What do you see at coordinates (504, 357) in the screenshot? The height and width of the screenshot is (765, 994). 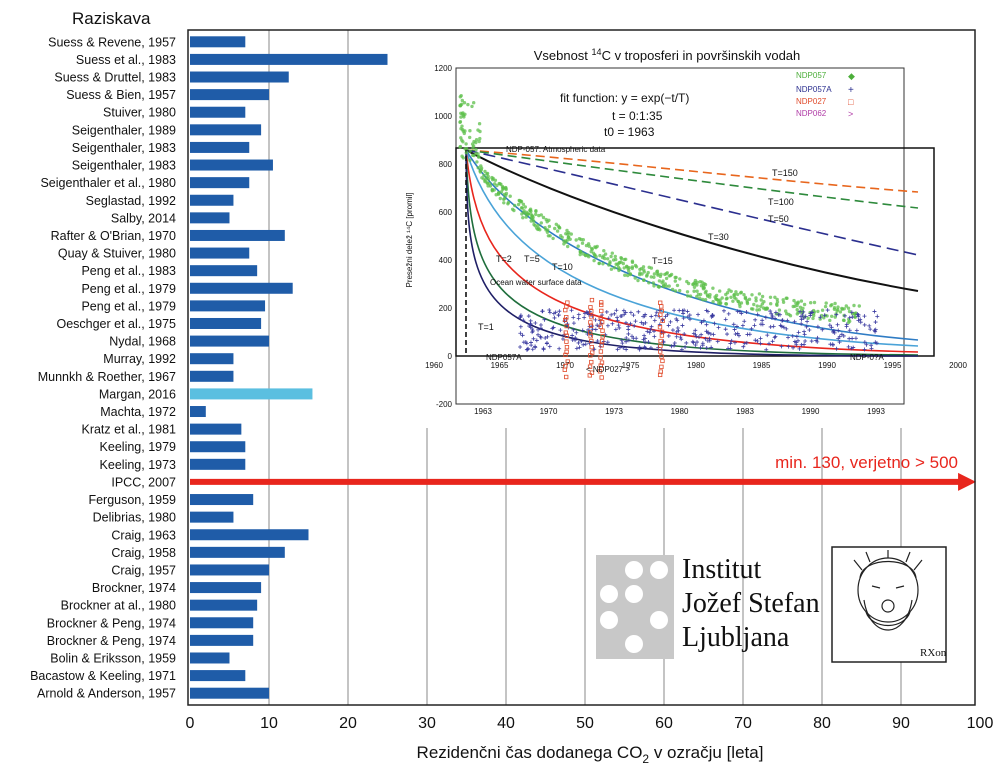 I see `annotation-ndp057a: NDP057A` at bounding box center [504, 357].